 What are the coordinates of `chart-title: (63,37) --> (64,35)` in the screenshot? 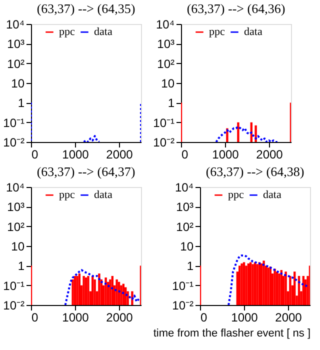 It's located at (86, 8).